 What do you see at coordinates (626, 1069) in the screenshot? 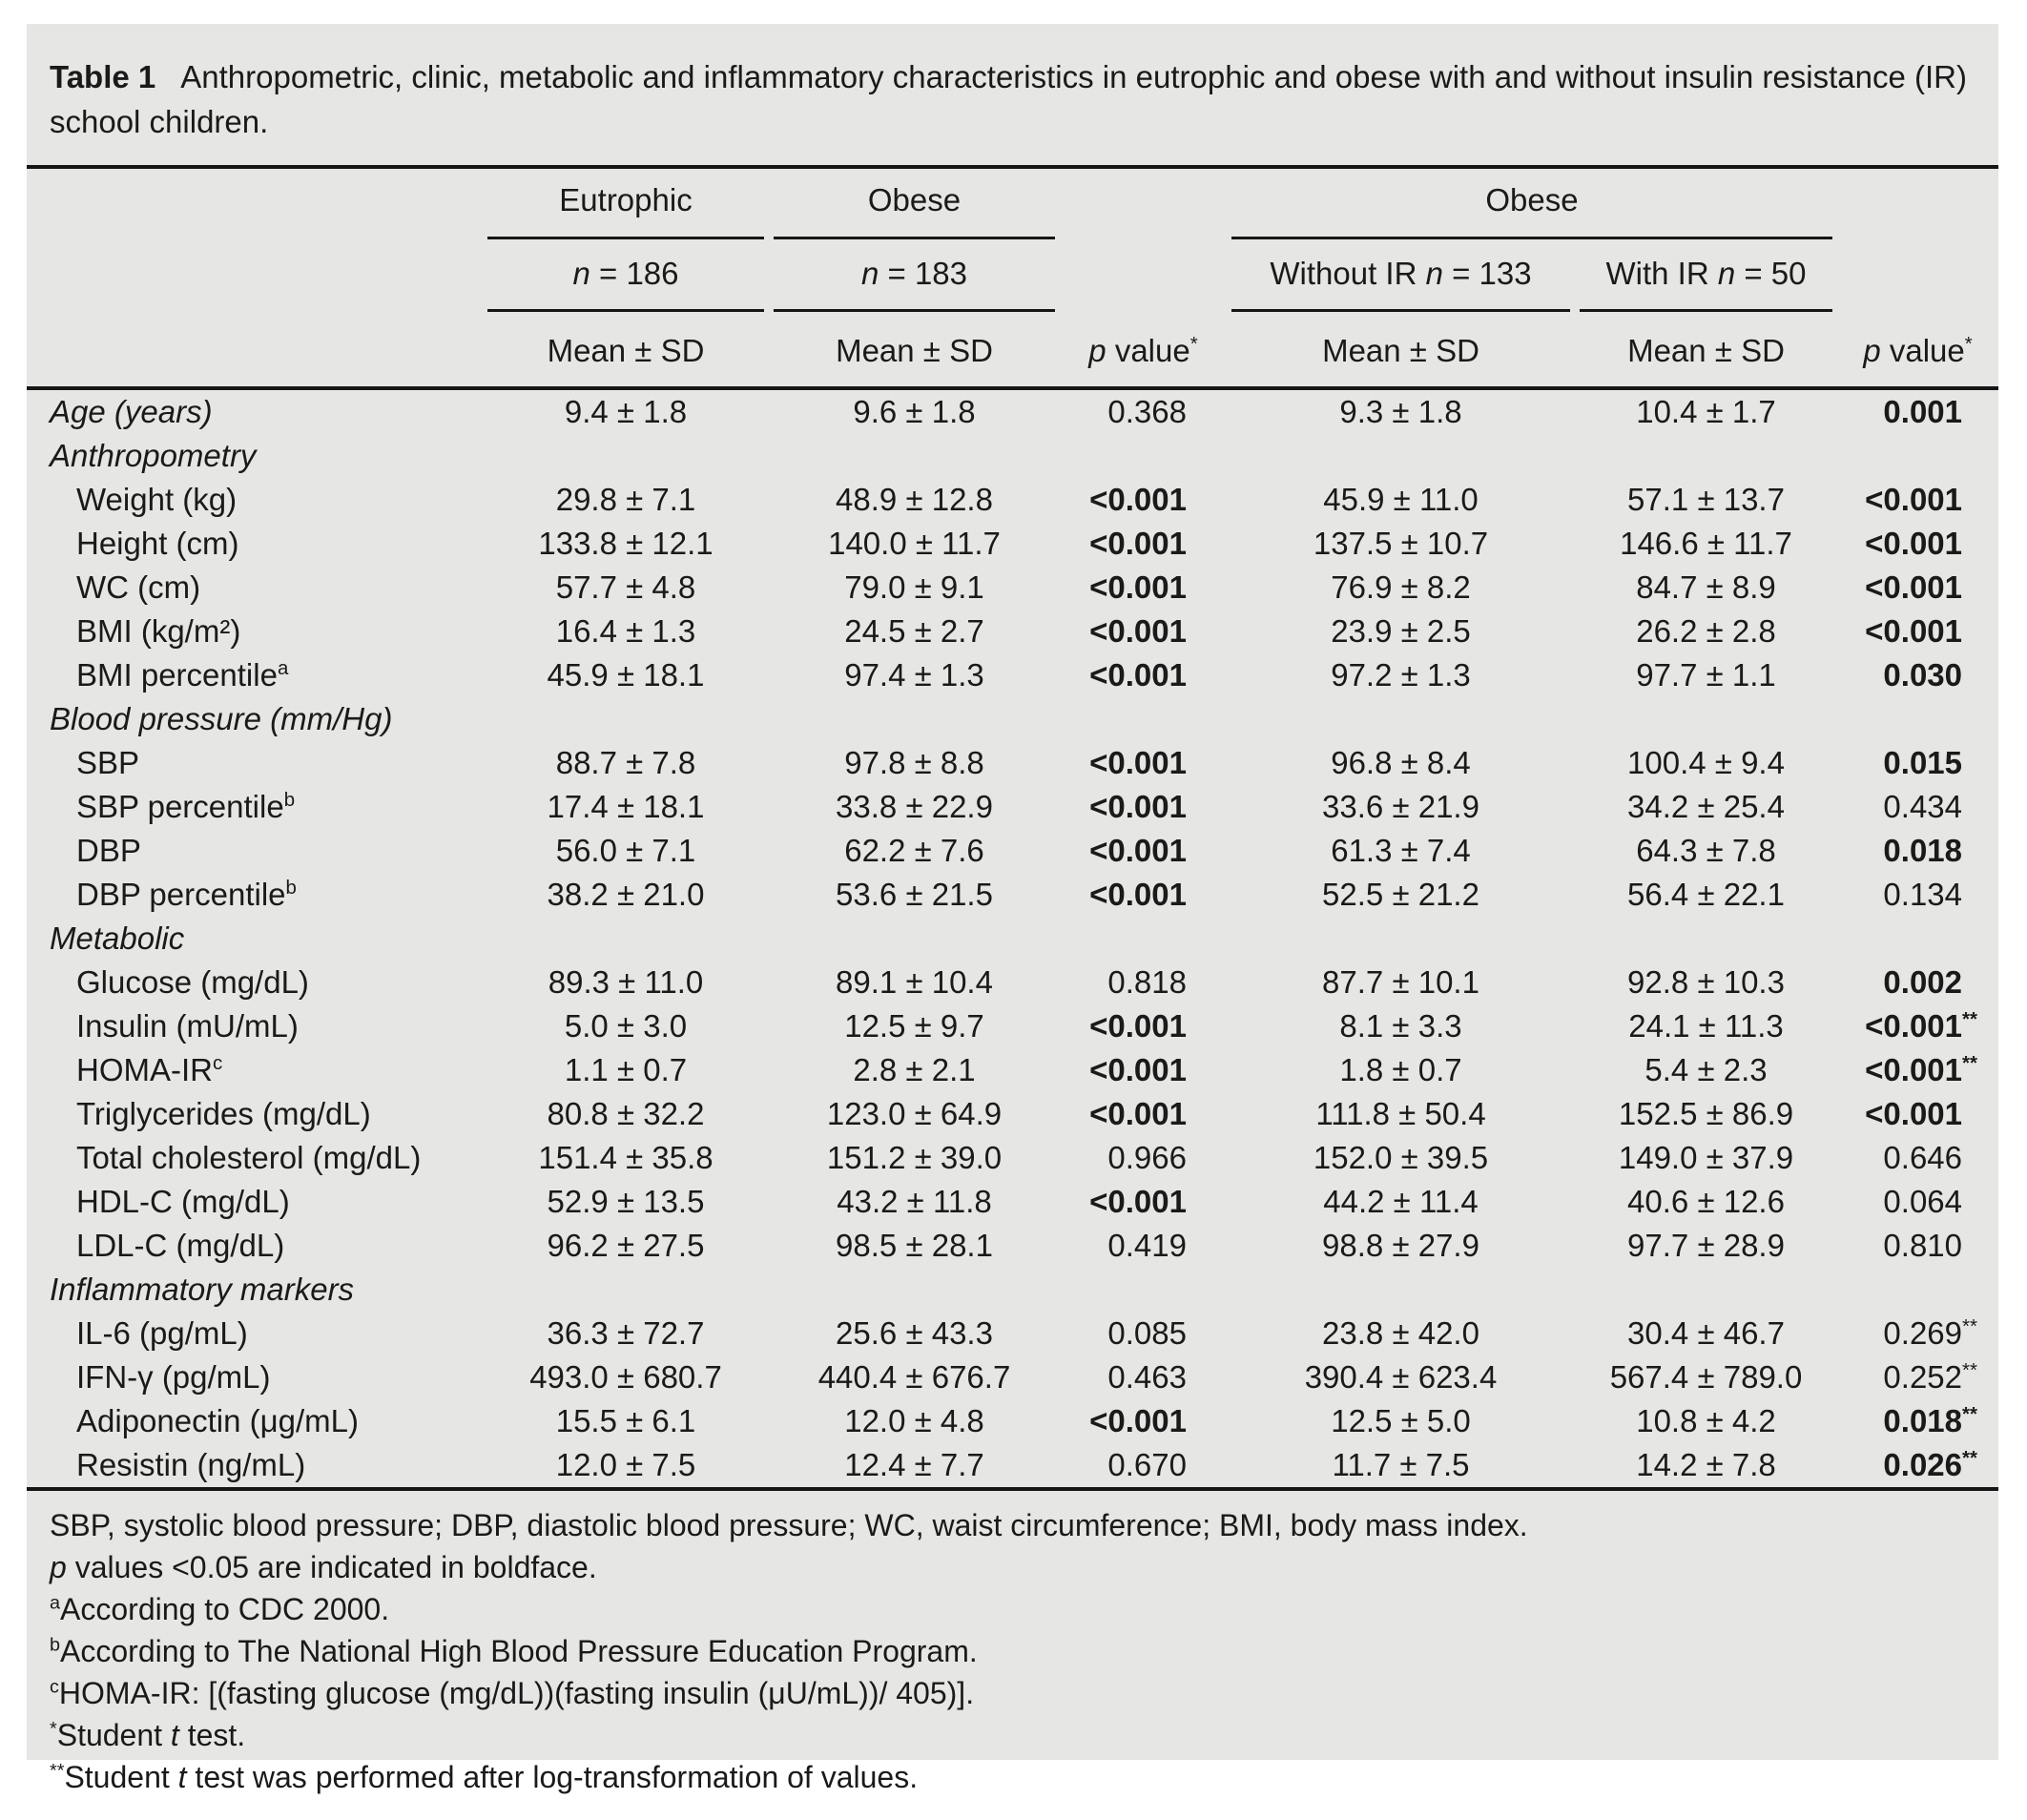
I see `cell-eutrophic: 1.1 ± 0.7` at bounding box center [626, 1069].